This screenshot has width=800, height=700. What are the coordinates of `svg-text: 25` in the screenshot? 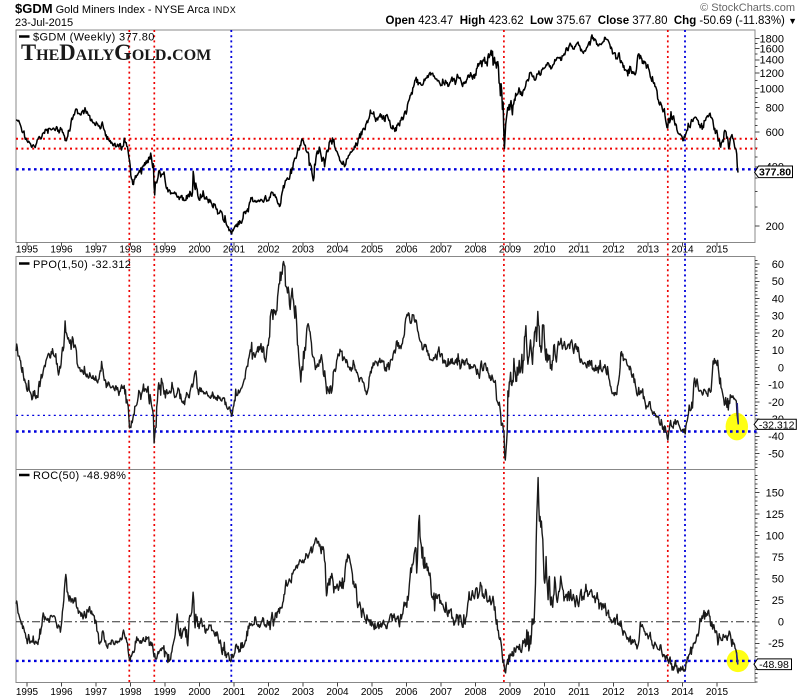 It's located at (778, 601).